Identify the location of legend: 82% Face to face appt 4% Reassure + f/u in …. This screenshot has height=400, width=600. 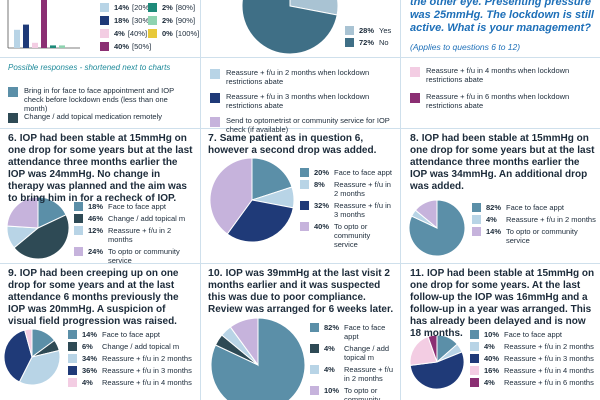
(534, 224).